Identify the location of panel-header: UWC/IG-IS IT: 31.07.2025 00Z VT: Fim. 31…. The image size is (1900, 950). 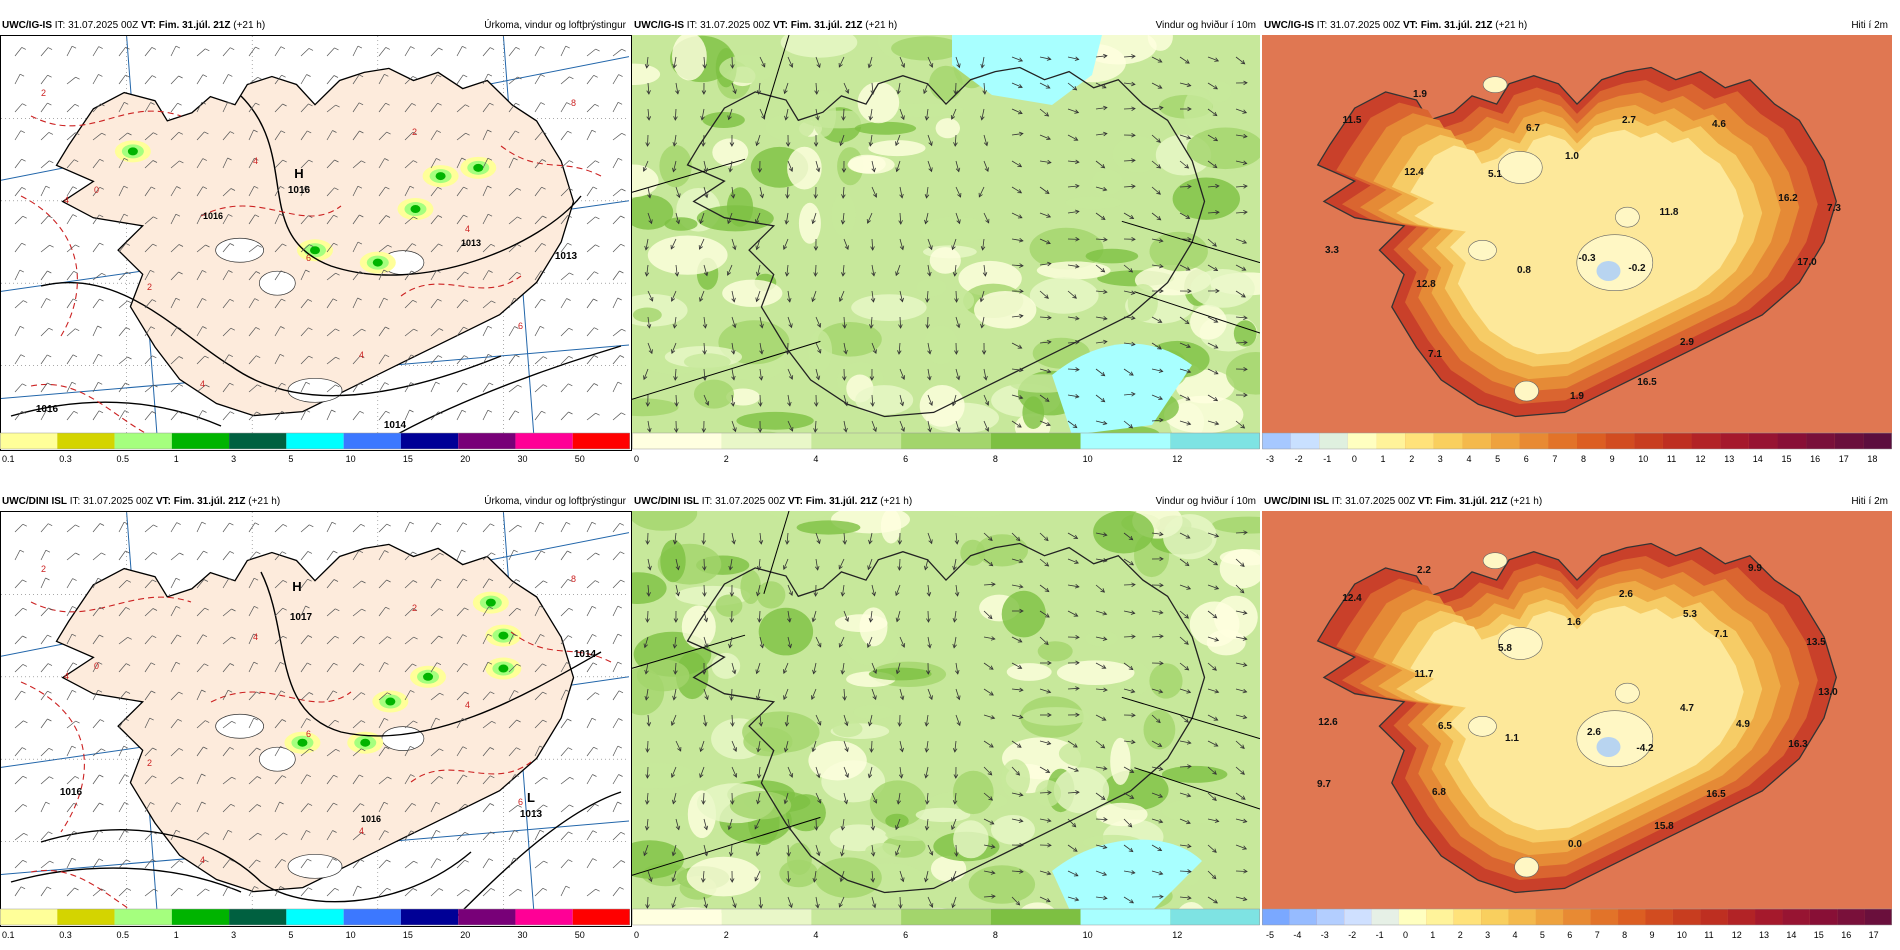
(315, 26).